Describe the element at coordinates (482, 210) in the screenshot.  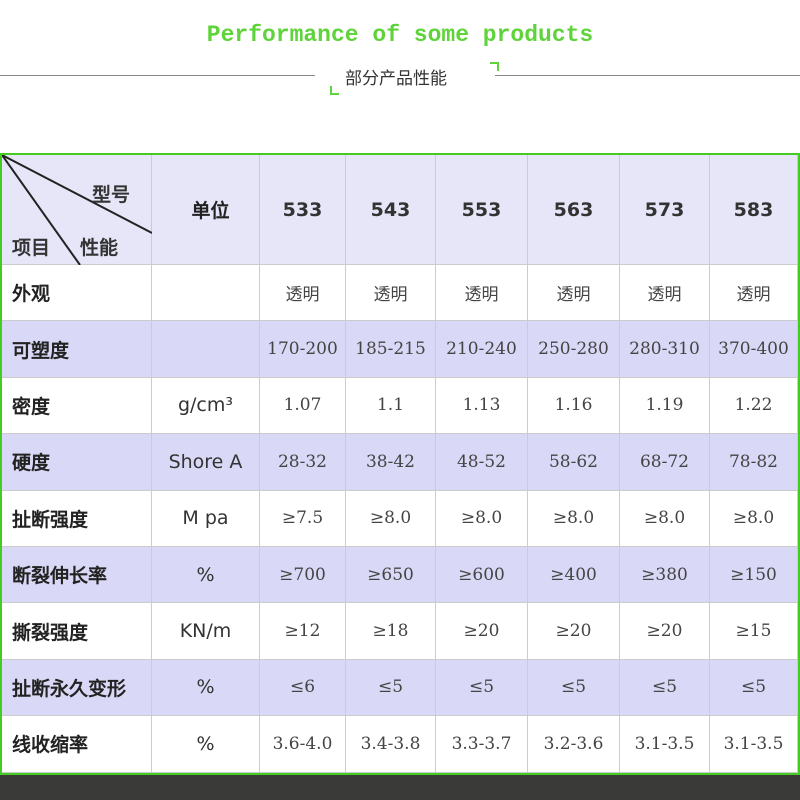
I see `cell: 553` at that location.